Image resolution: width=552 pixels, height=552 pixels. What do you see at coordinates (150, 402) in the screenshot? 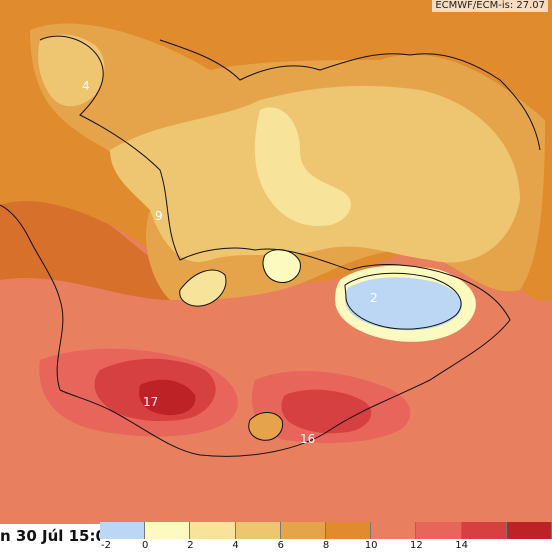
I see `label-south-west-value: 17` at bounding box center [150, 402].